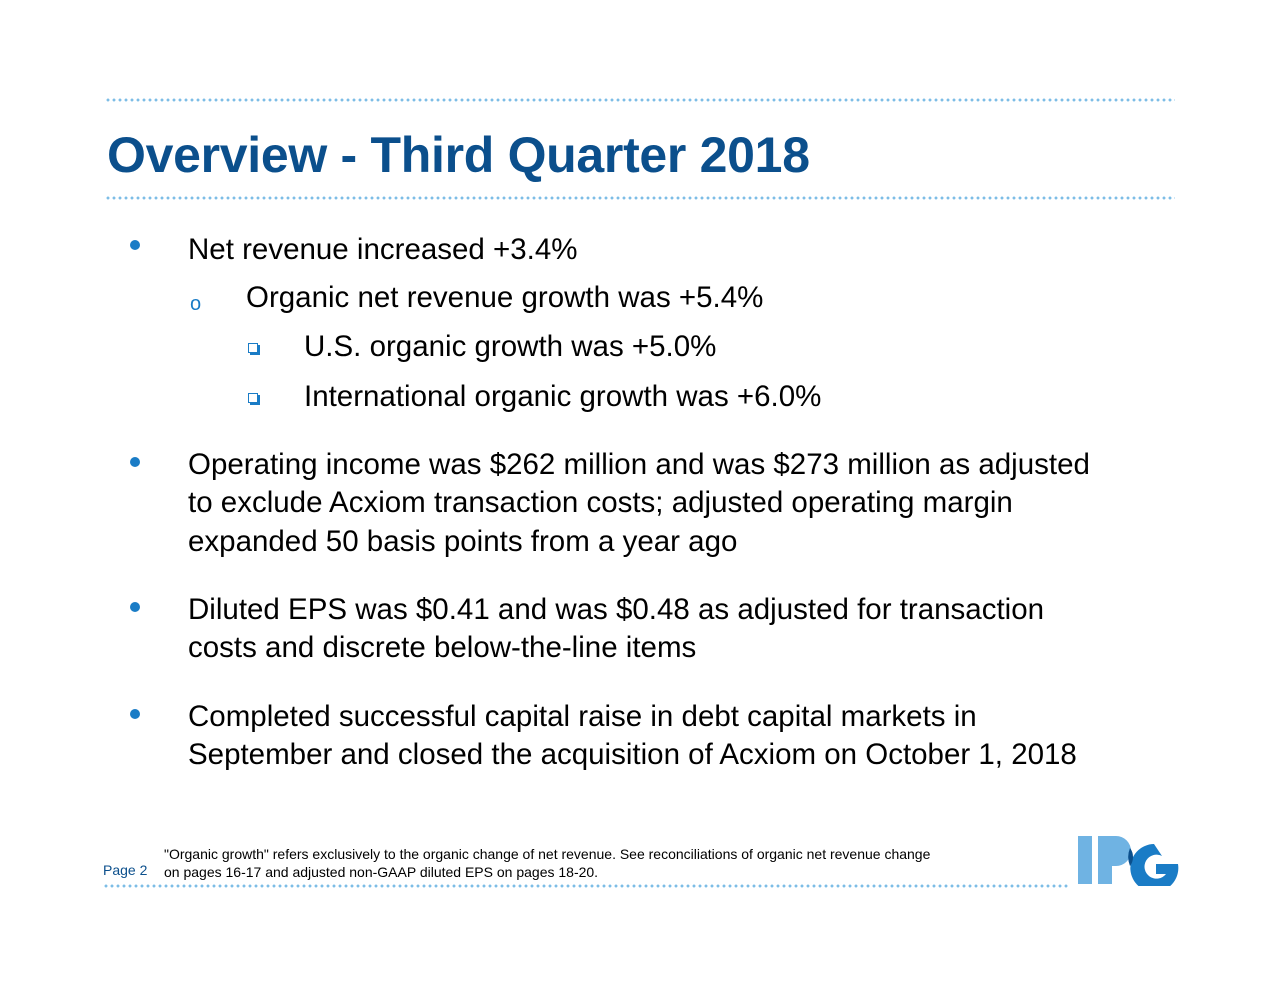 This screenshot has height=989, width=1280. What do you see at coordinates (640, 198) in the screenshot?
I see `title-divider` at bounding box center [640, 198].